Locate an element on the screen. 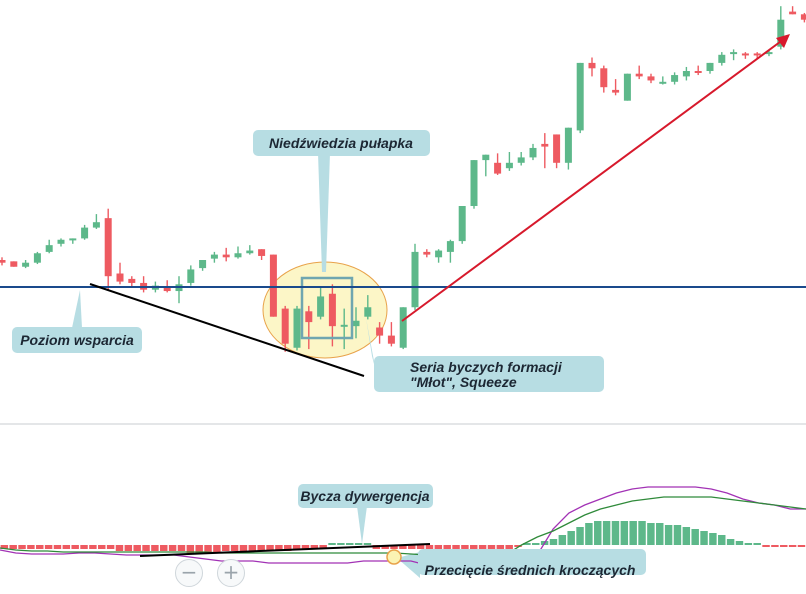  divergence-line is located at coordinates (285, 550).